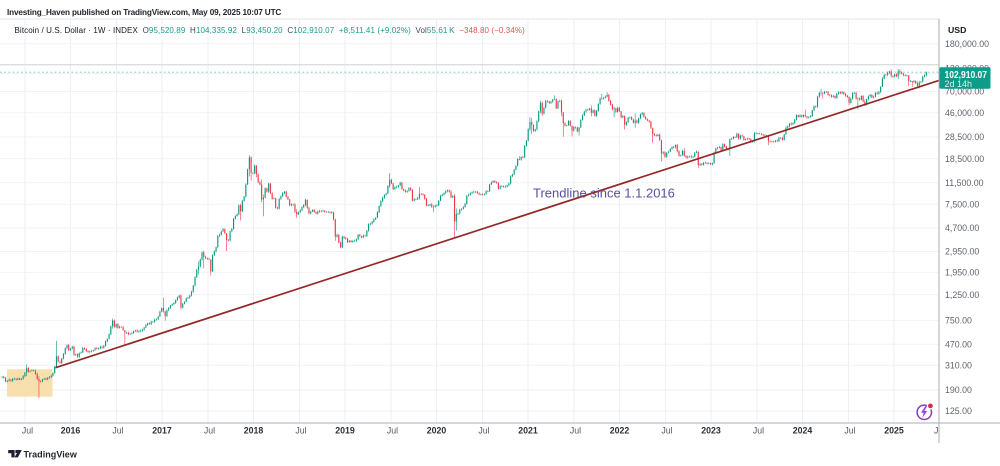  Describe the element at coordinates (958, 411) in the screenshot. I see `svg-text: 125.00` at that location.